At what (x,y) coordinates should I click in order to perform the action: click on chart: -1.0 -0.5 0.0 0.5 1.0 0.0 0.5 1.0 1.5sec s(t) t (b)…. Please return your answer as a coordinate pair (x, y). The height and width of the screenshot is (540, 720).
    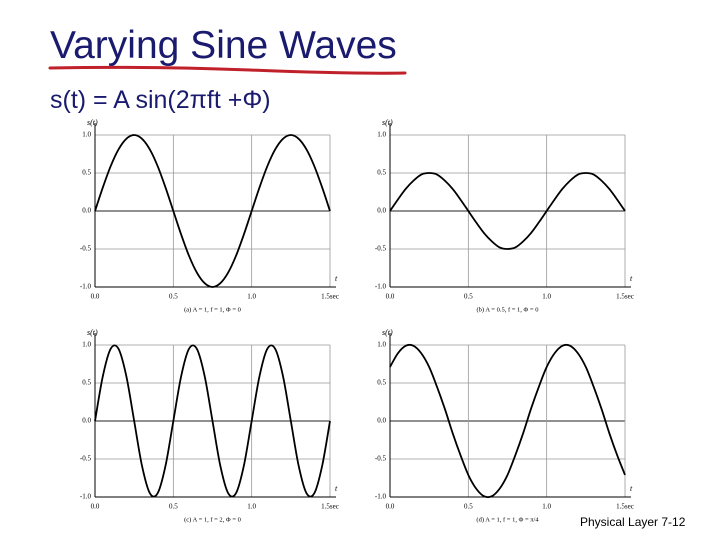
    Looking at the image, I should click on (504, 216).